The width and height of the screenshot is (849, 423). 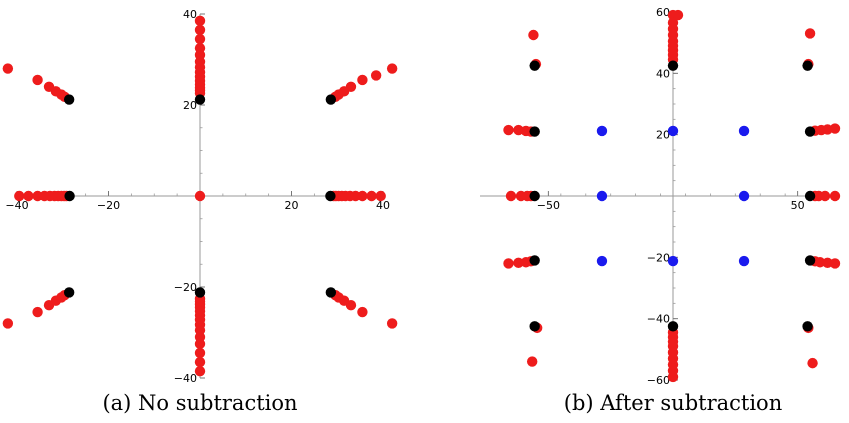 What do you see at coordinates (16, 205) in the screenshot?
I see `x-tick-label: −40` at bounding box center [16, 205].